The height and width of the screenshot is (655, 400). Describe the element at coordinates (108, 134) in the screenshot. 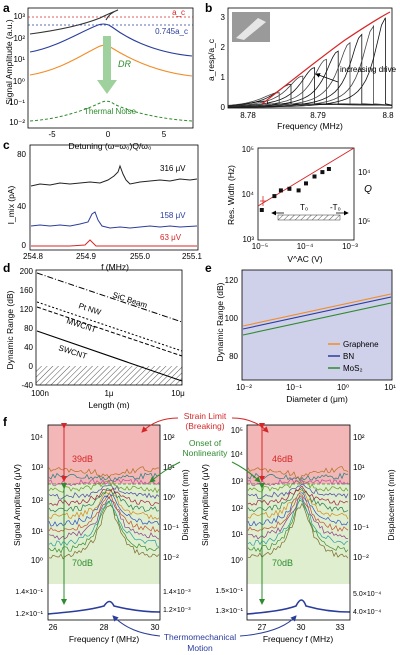

I see `xtick: 0` at that location.